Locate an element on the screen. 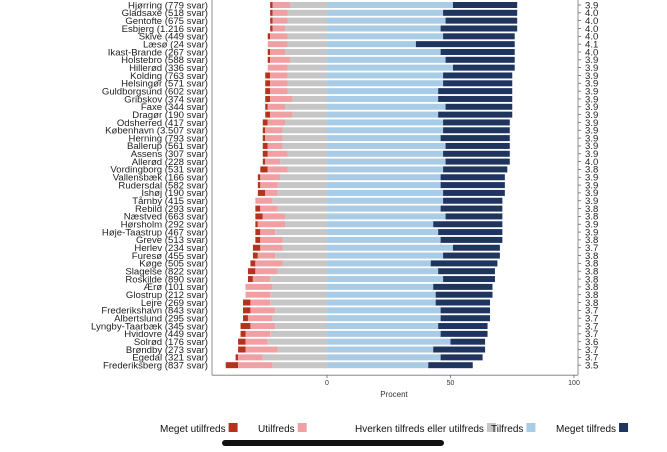 The height and width of the screenshot is (452, 667). row-label: Slagelse (822 svar) is located at coordinates (166, 272).